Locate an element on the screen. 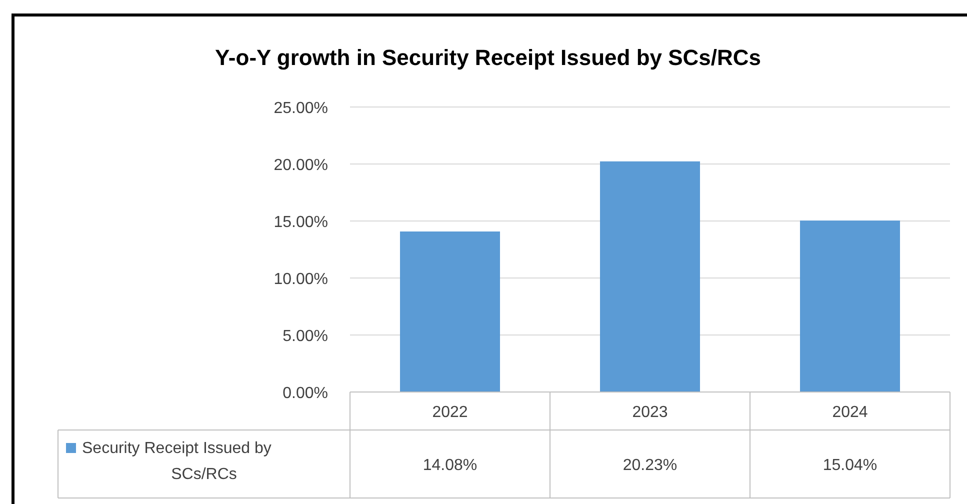 Image resolution: width=967 pixels, height=504 pixels. data-label: 20.23% is located at coordinates (650, 465).